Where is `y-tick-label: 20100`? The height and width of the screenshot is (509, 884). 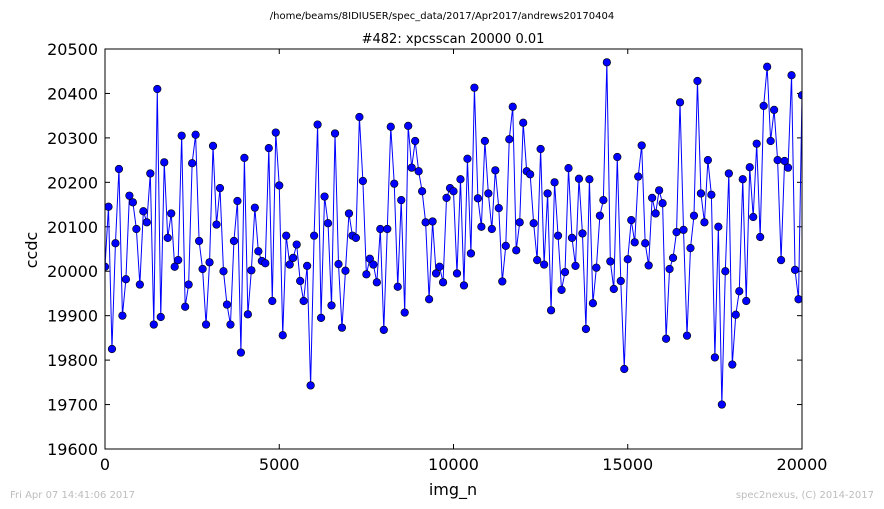
y-tick-label: 20100 is located at coordinates (72, 227).